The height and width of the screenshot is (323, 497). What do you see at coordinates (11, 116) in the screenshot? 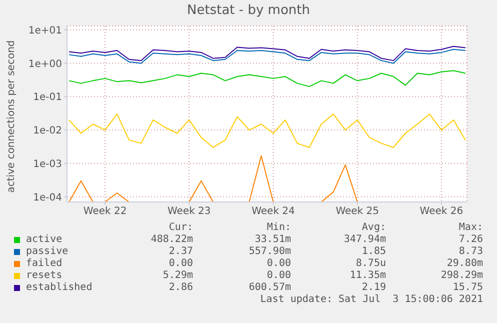
I see `y-axis-title: active connections per second` at bounding box center [11, 116].